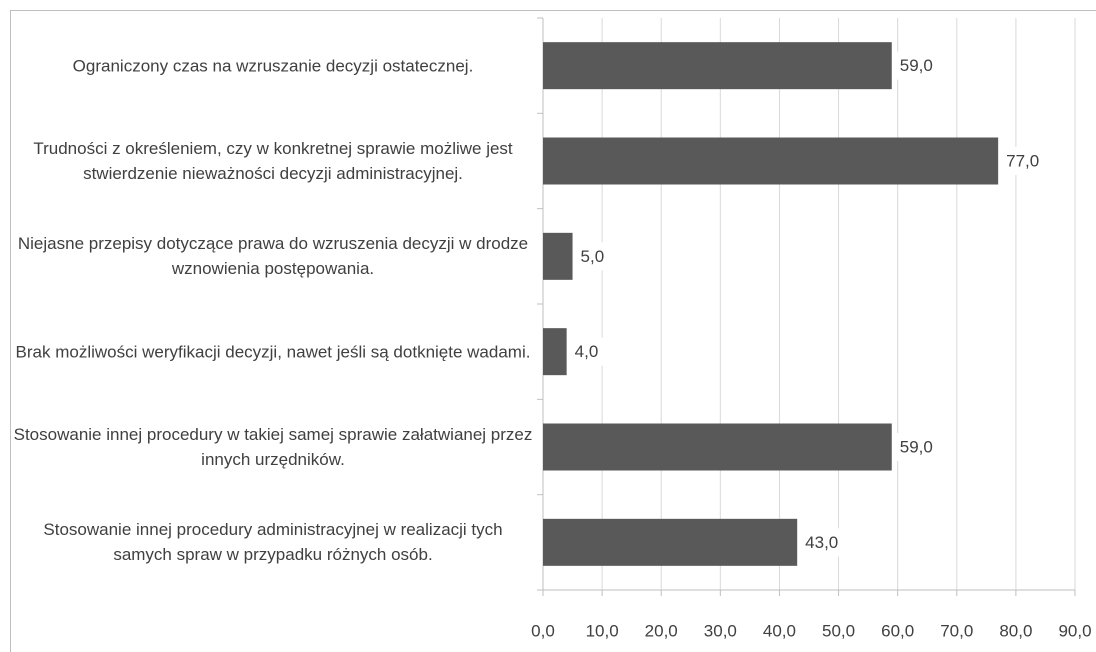  What do you see at coordinates (661, 630) in the screenshot?
I see `x-tick-label: 20,0` at bounding box center [661, 630].